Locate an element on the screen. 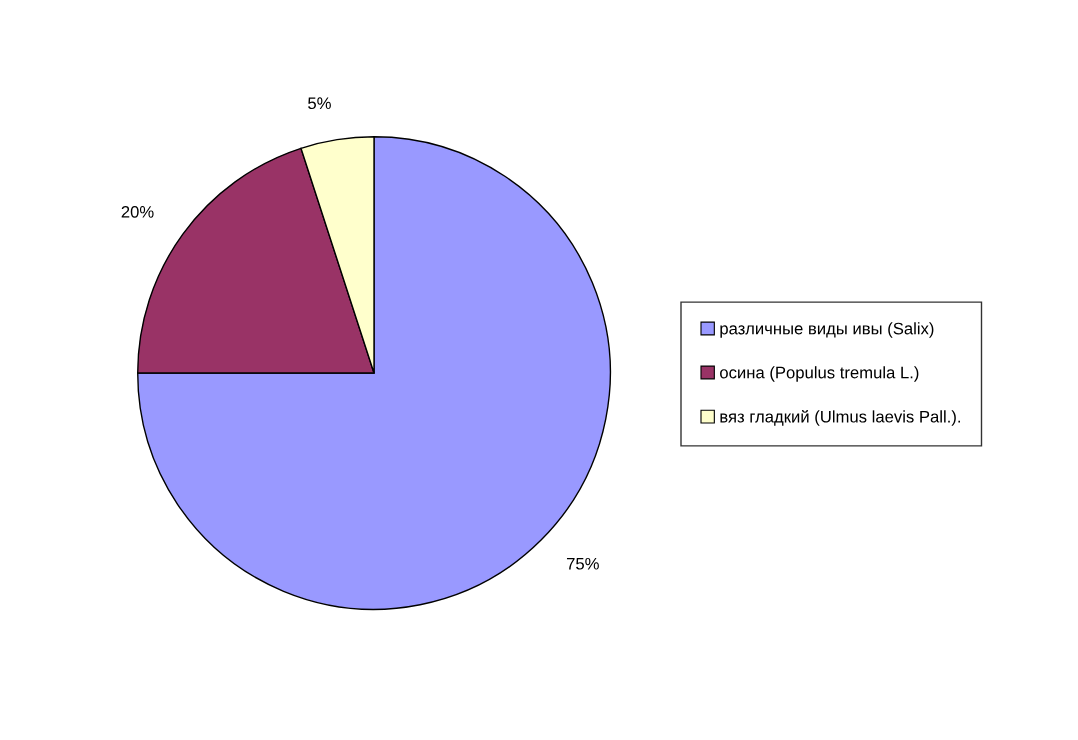  data-label: 20% is located at coordinates (137, 211).